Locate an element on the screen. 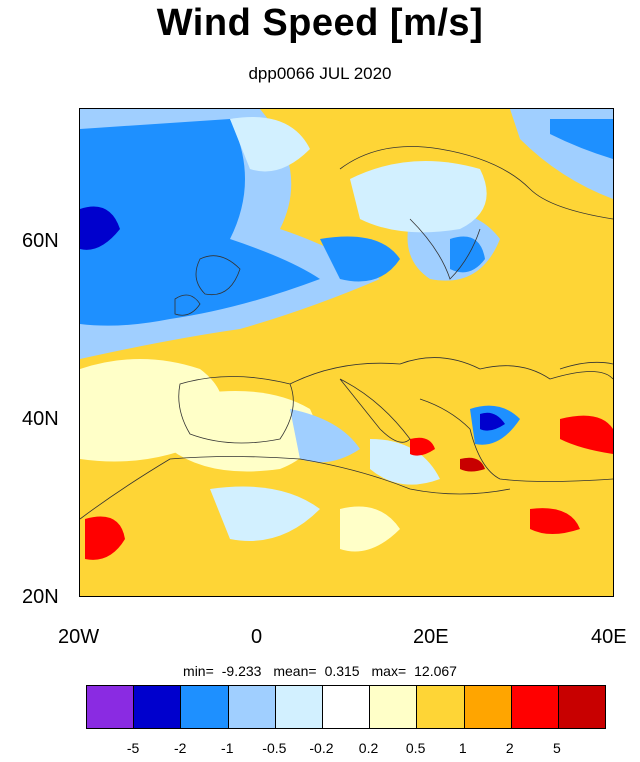 The width and height of the screenshot is (640, 762). plot-subtitle: dpp0066 JUL 2020 is located at coordinates (320, 73).